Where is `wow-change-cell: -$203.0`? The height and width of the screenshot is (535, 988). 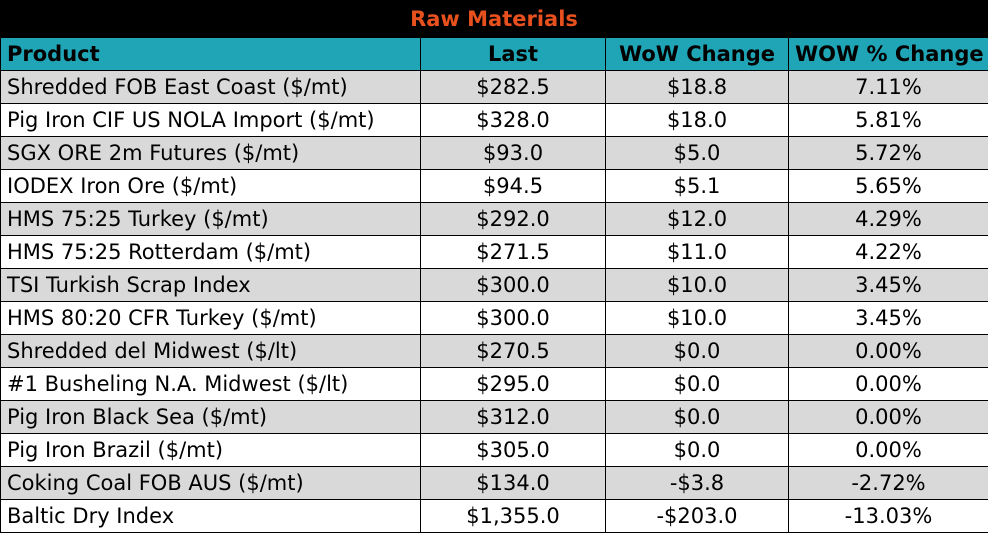
wow-change-cell: -$203.0 is located at coordinates (697, 516).